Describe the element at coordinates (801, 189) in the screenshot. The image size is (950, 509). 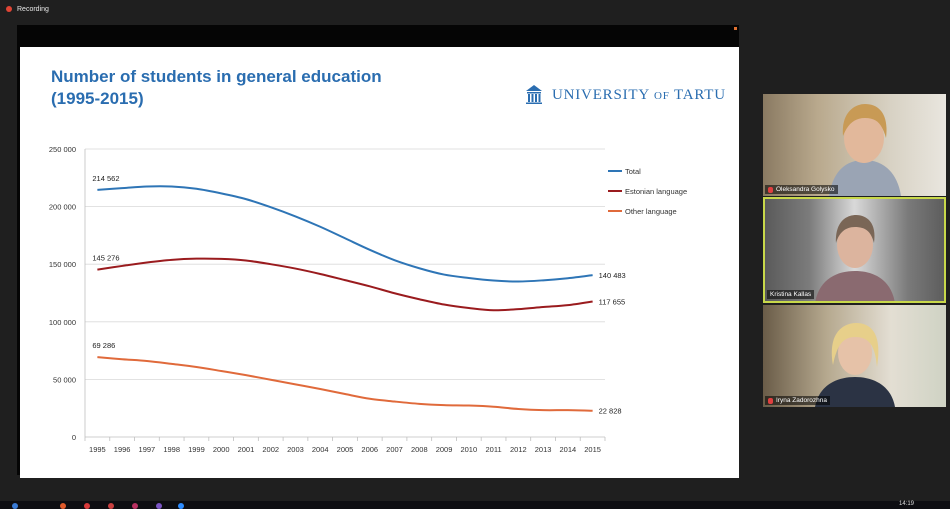
I see `participant-name-tag: Oleksandra Golysko` at that location.